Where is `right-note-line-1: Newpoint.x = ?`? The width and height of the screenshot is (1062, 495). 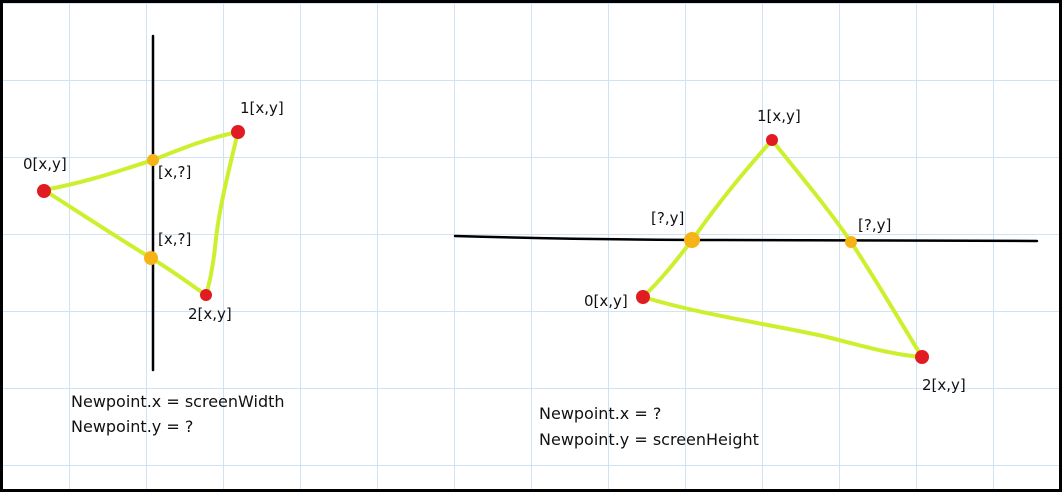 right-note-line-1: Newpoint.x = ? is located at coordinates (600, 413).